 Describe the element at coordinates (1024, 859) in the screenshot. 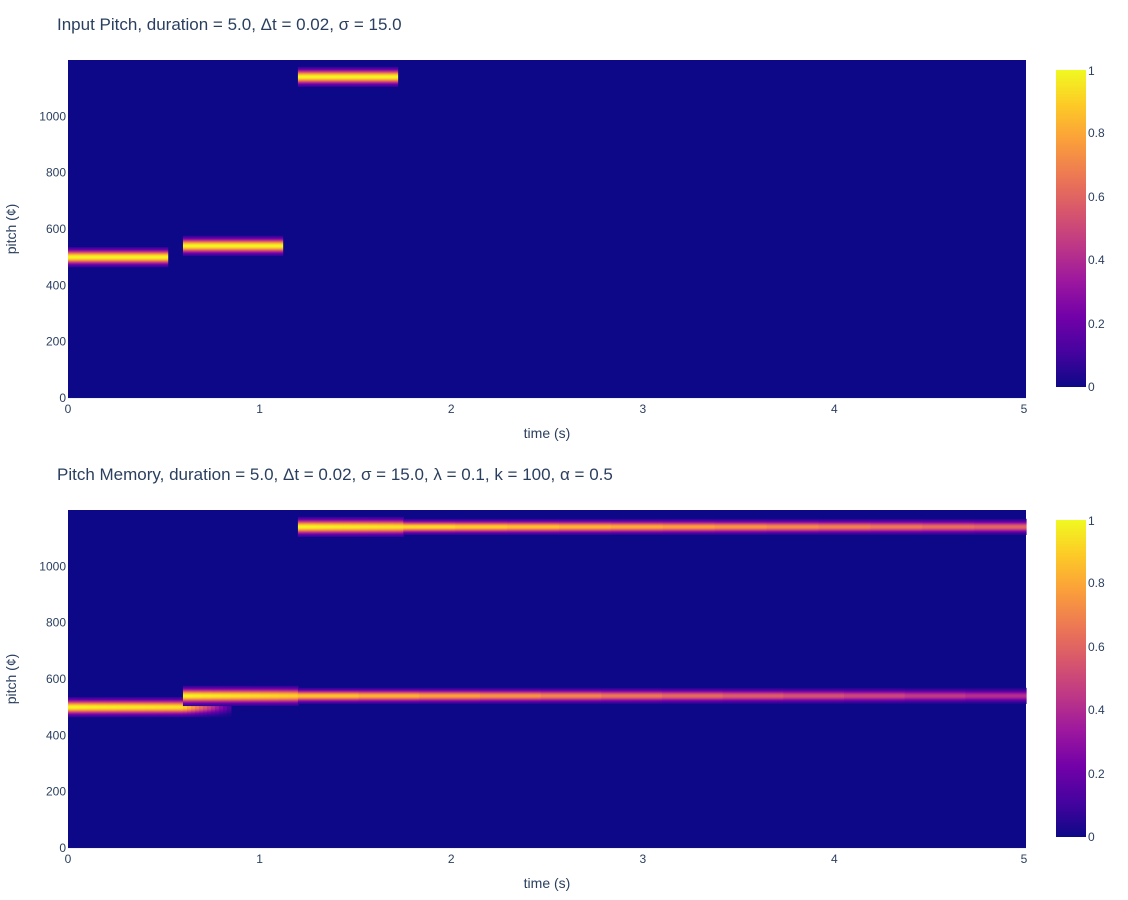

I see `x-tick-label: 5` at that location.